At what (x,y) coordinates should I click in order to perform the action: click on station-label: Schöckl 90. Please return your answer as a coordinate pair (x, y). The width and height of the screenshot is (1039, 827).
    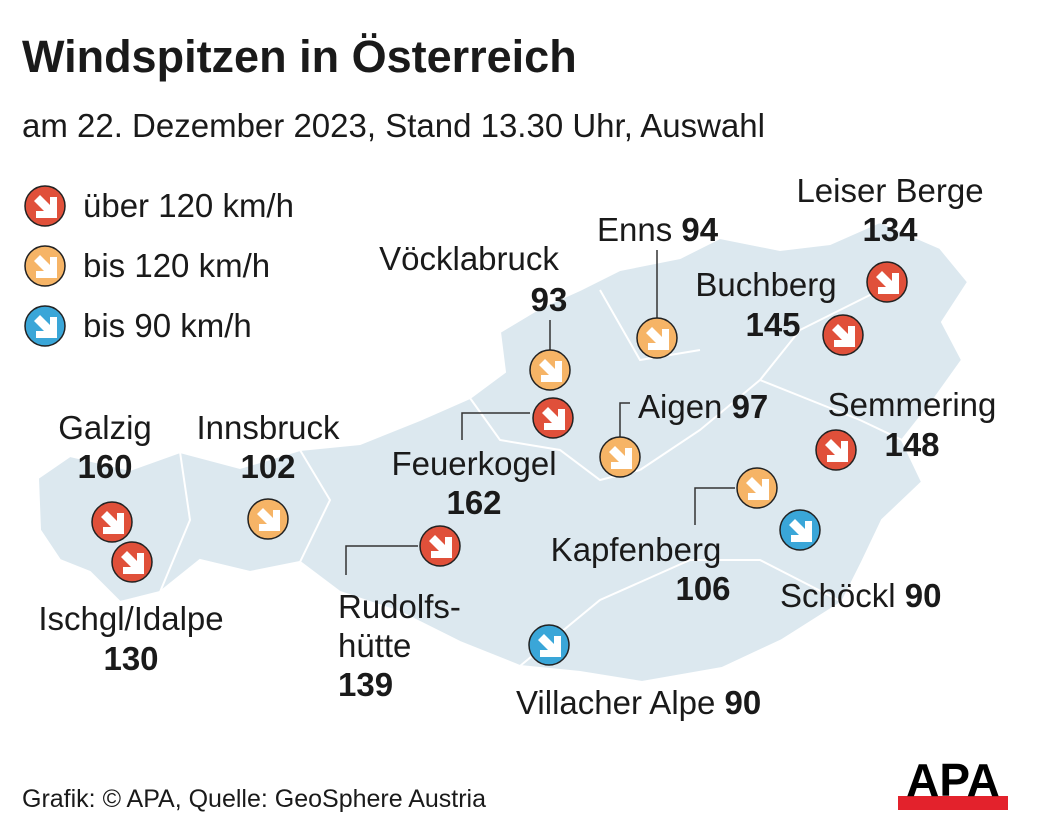
    Looking at the image, I should click on (860, 595).